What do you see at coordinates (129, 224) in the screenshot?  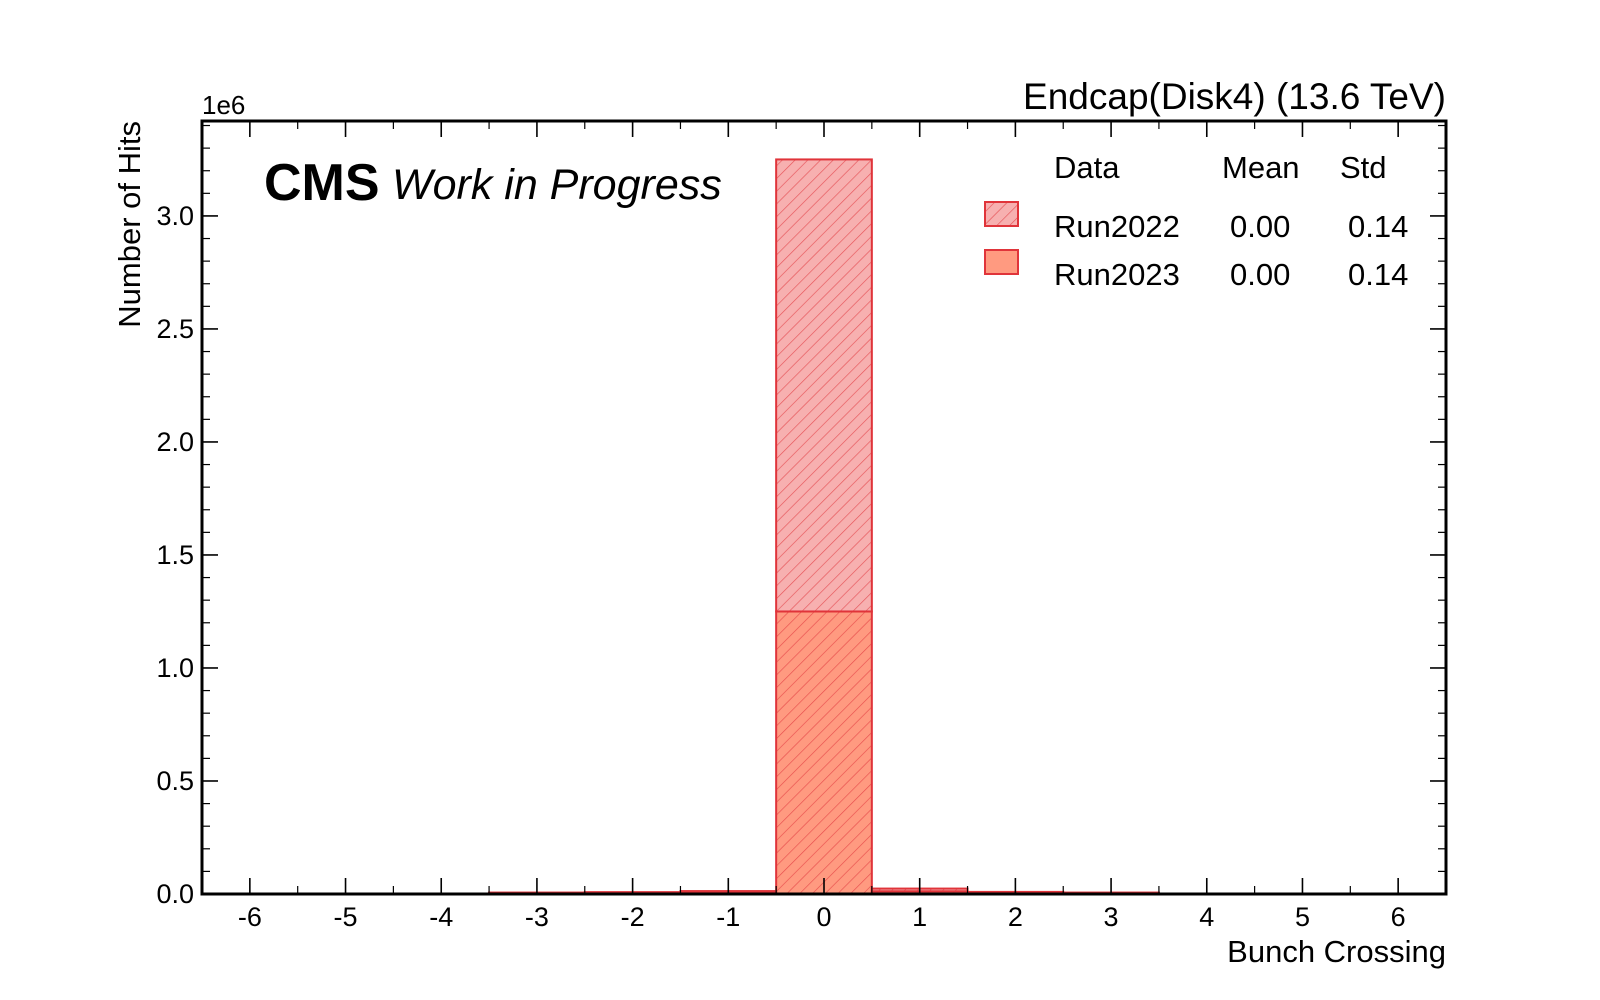 I see `y-axis-label: Number of Hits` at bounding box center [129, 224].